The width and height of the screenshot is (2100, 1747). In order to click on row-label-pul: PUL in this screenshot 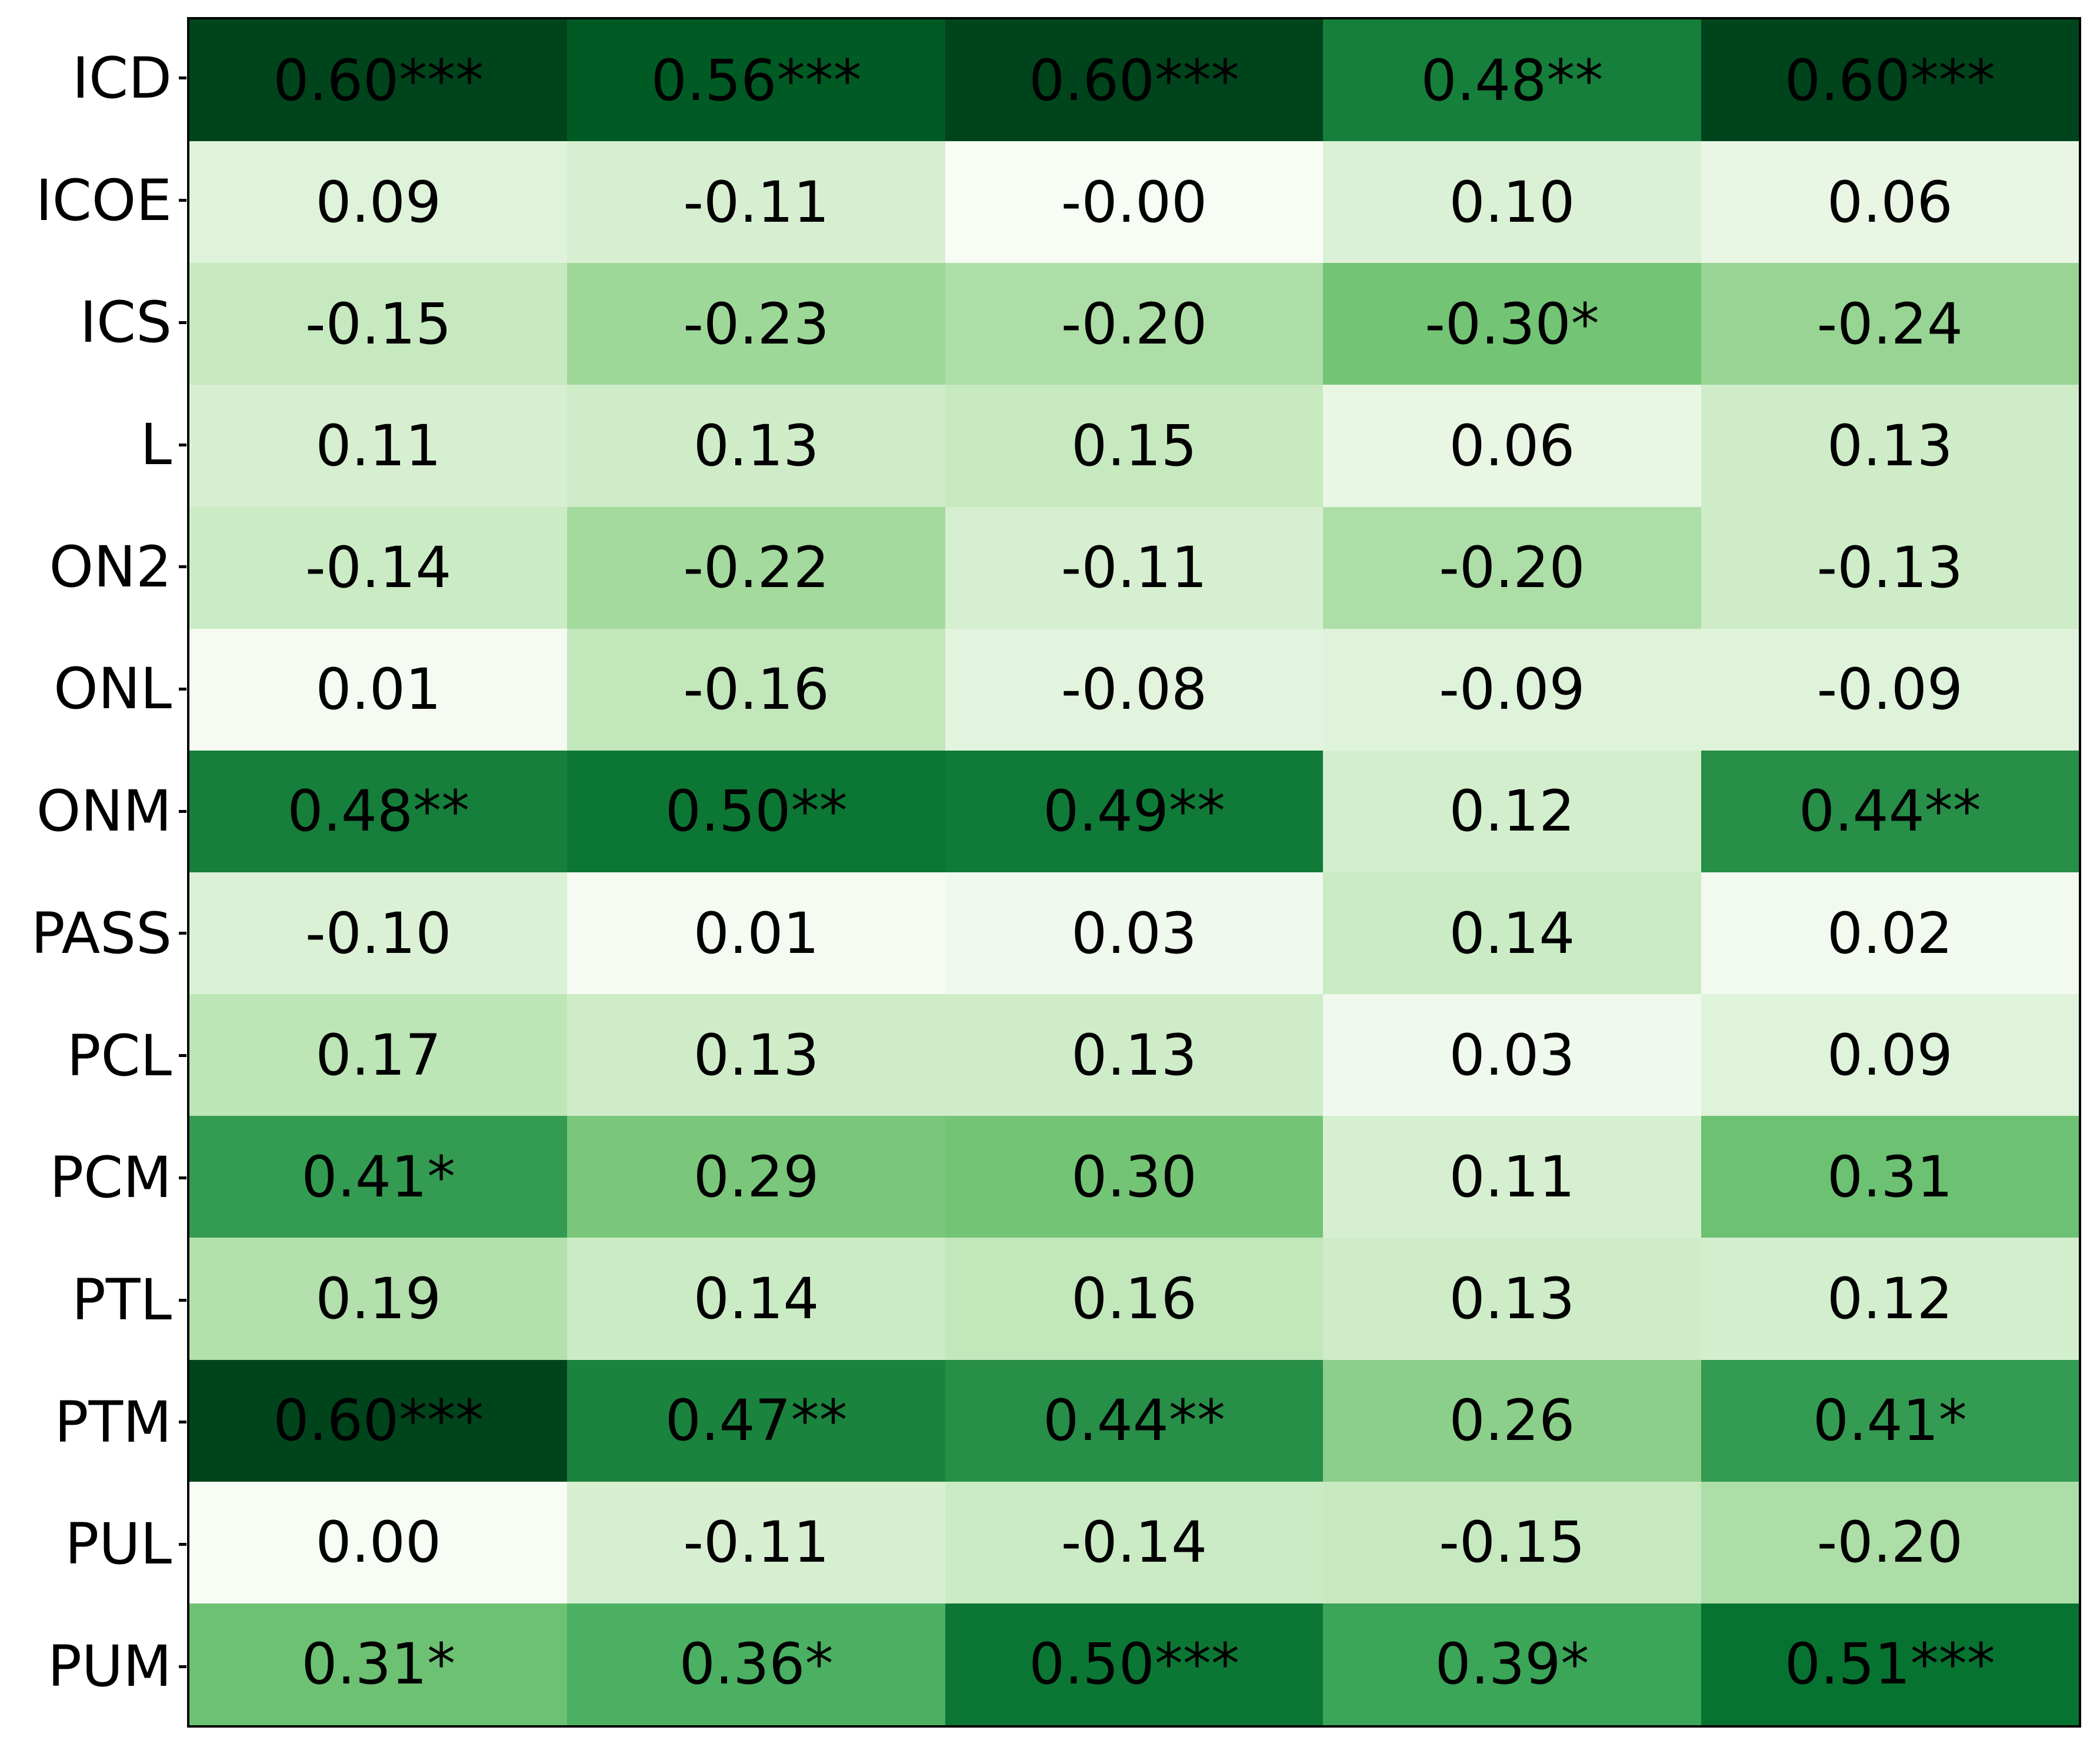, I will do `click(118, 1544)`.